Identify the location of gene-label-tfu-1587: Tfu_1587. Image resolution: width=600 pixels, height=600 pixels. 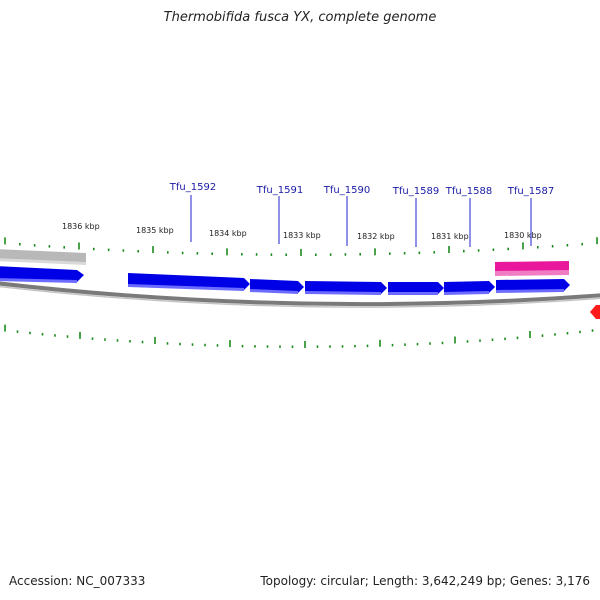
(530, 191).